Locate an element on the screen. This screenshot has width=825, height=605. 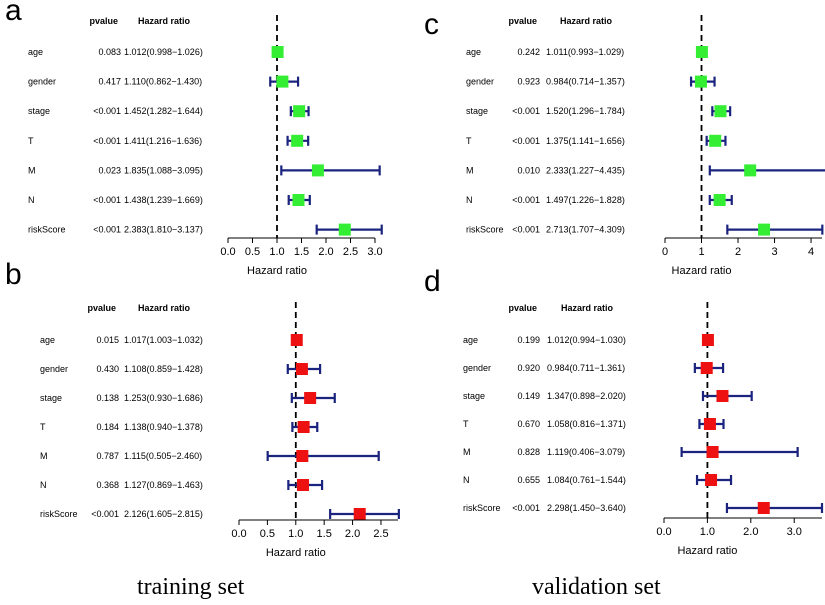
panel-a-row-pvalue: 0.083 is located at coordinates (109, 52).